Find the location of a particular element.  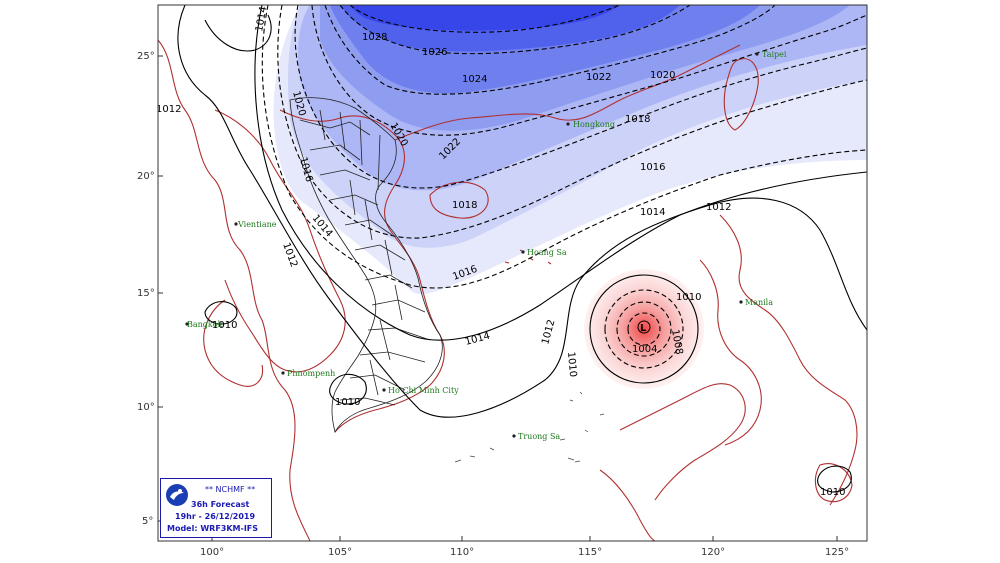

islands is located at coordinates (529, 427).